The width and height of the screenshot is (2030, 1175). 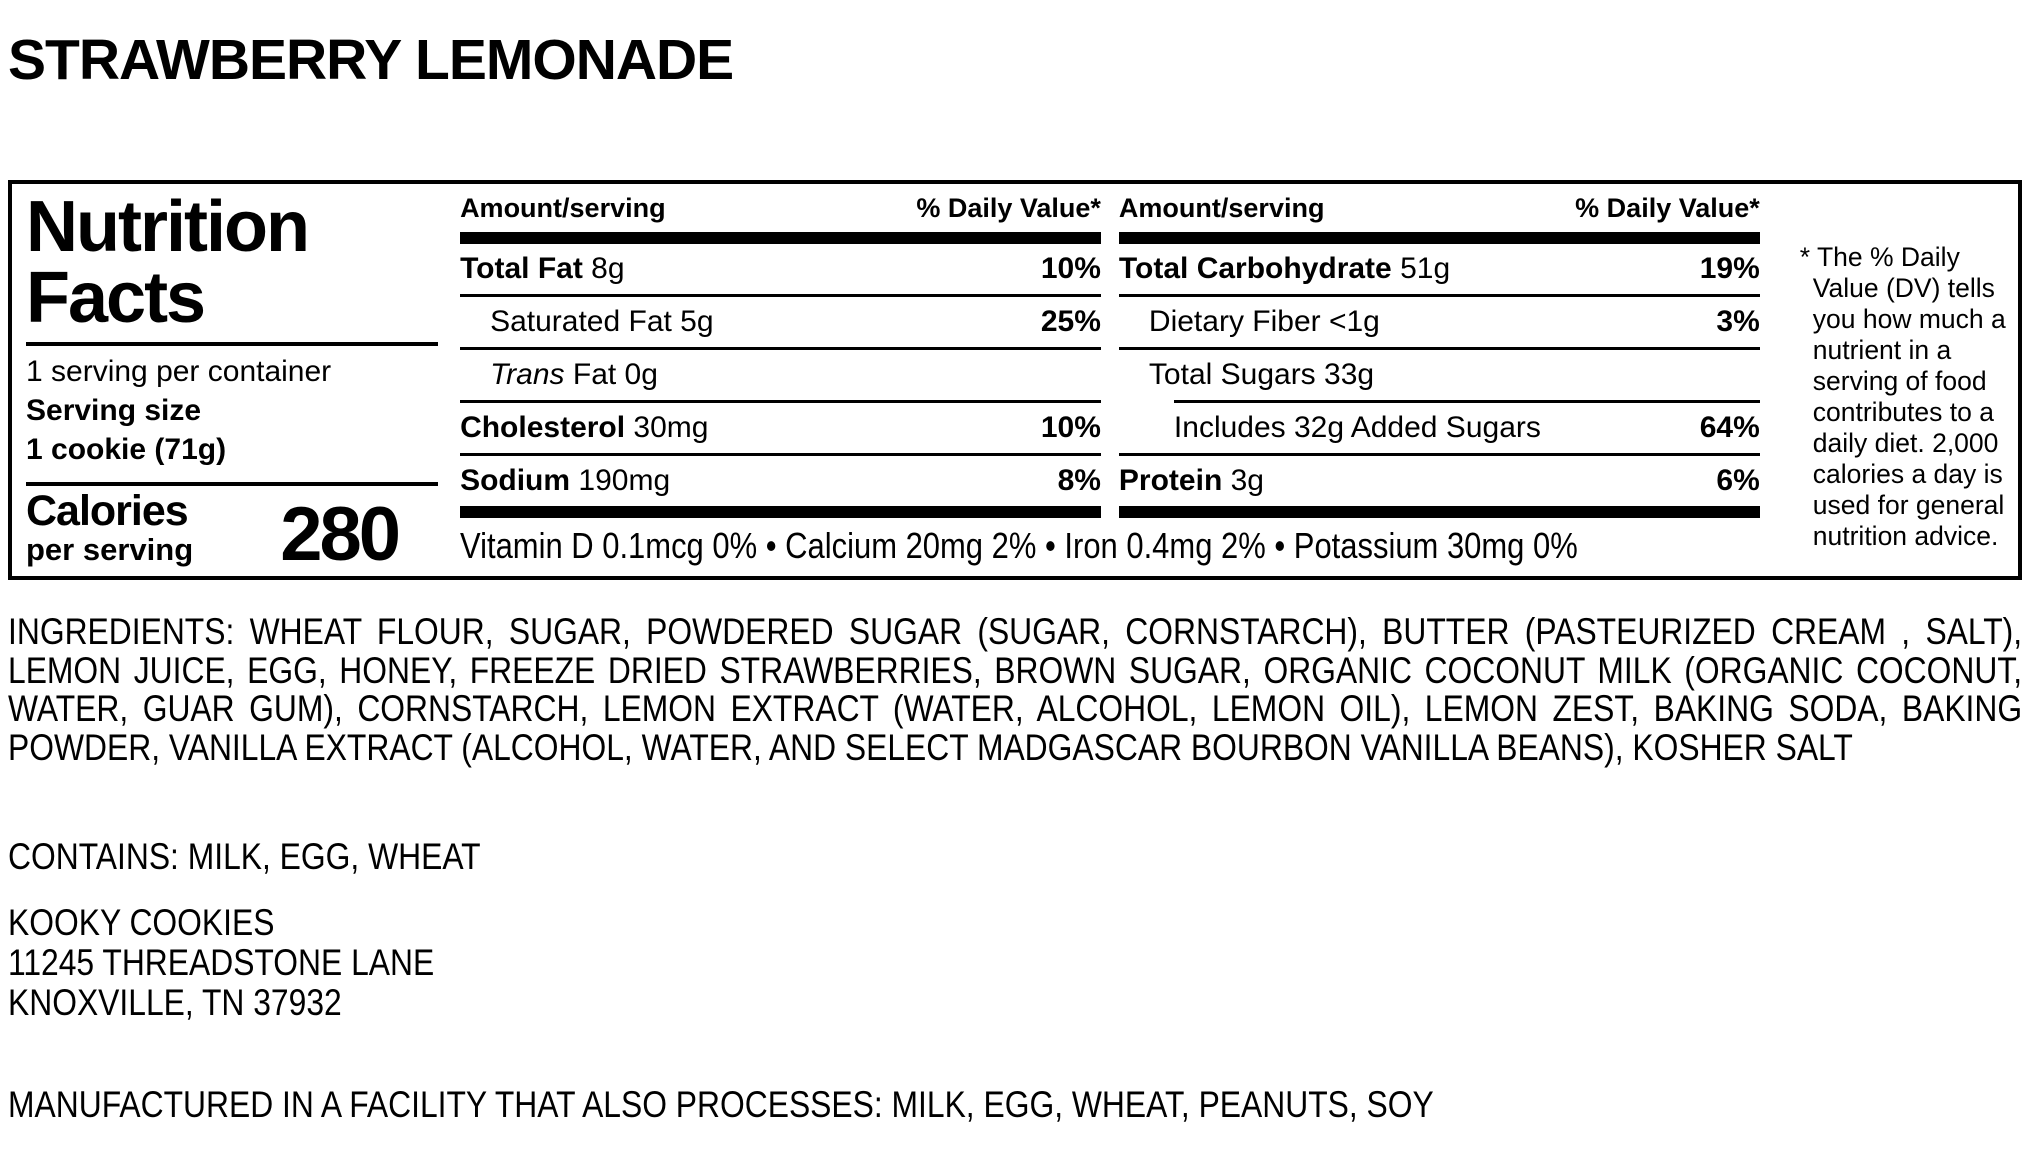 I want to click on product-title: STRAWBERRY LEMONADE, so click(x=371, y=60).